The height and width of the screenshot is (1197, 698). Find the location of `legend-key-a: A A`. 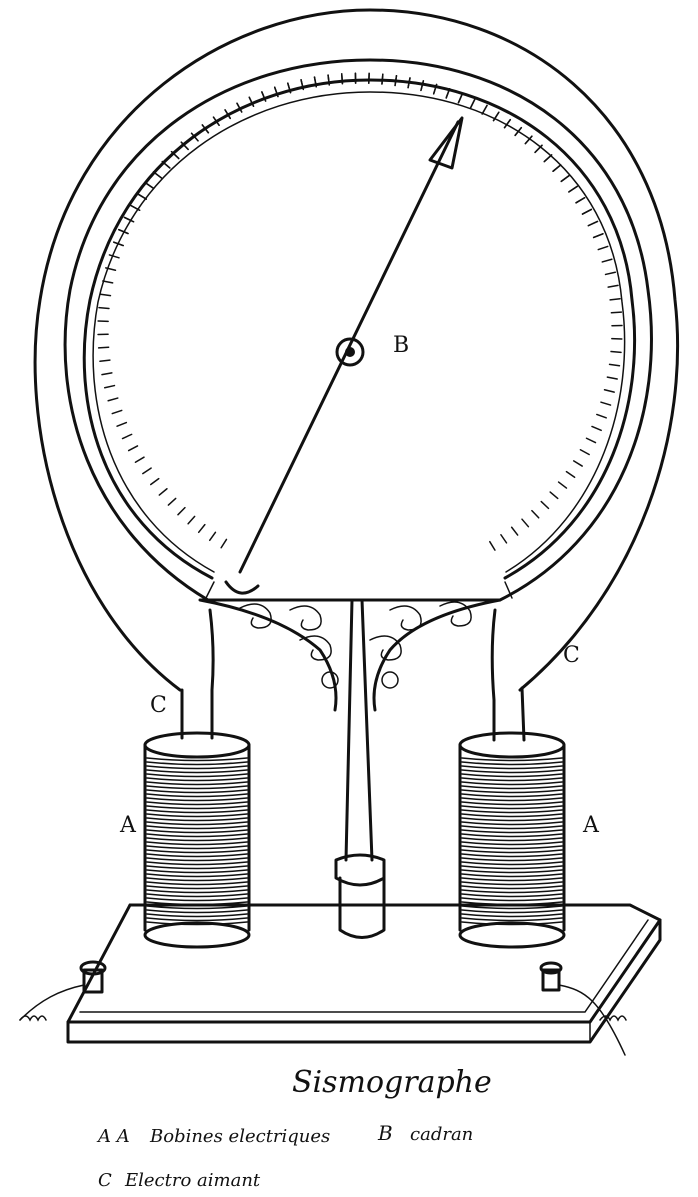

legend-key-a: A A is located at coordinates (113, 1136).